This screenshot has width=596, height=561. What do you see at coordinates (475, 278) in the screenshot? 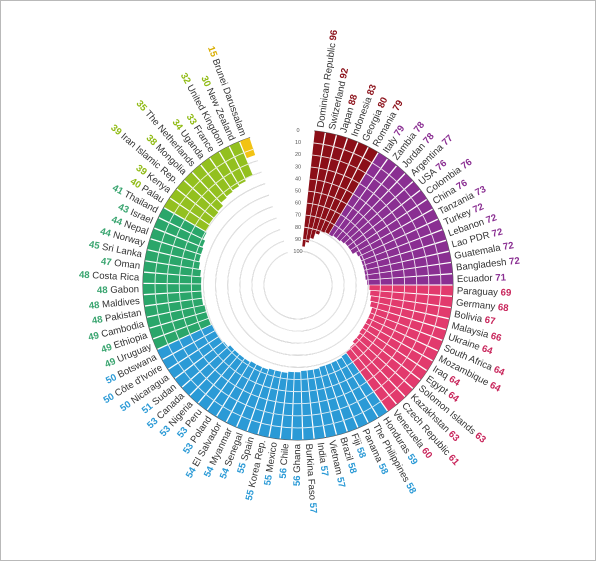
I see `country-name: Ecuador` at bounding box center [475, 278].